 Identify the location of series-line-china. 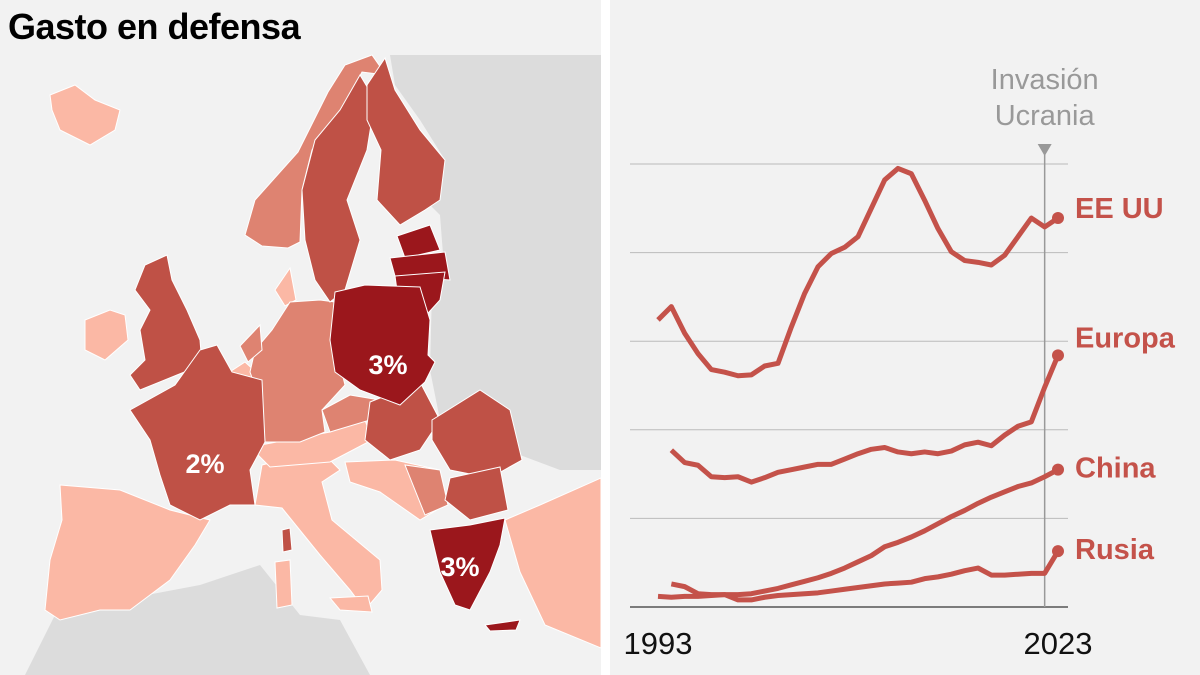
(858, 533).